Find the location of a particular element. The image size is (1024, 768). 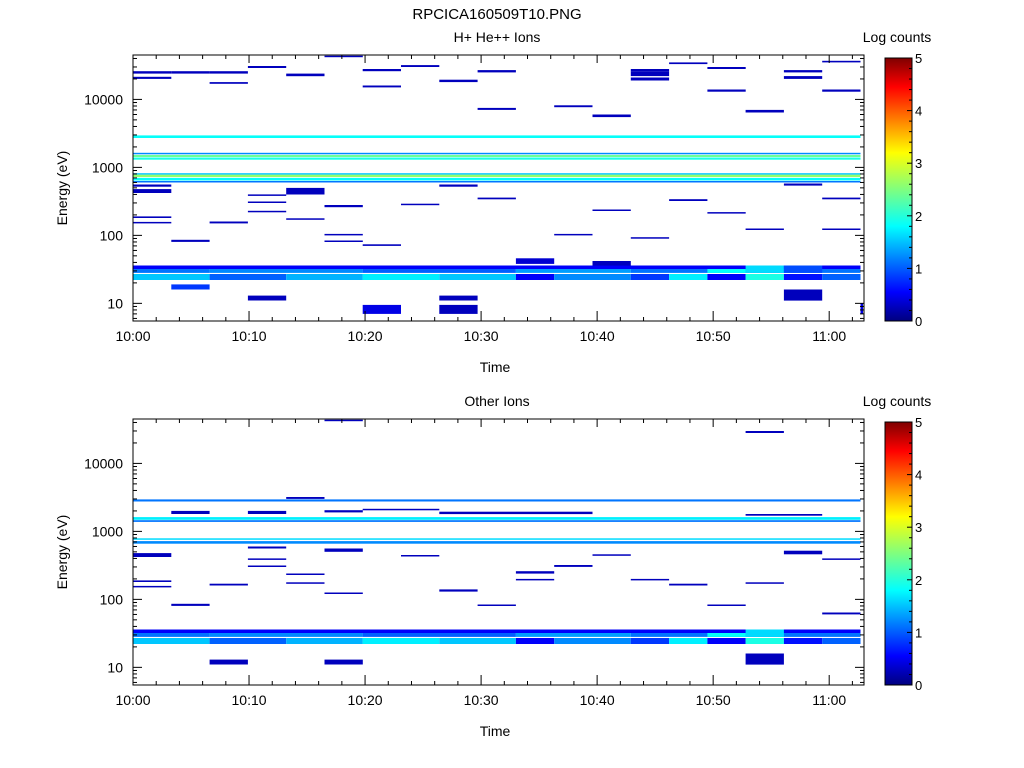

x-axis-label: Time is located at coordinates (495, 367).